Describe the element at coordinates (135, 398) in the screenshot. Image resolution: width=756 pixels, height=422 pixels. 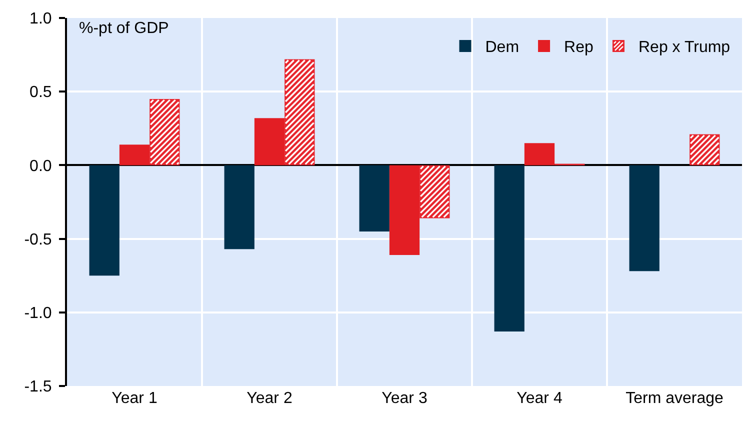
I see `x-tick-label: Year 1` at that location.